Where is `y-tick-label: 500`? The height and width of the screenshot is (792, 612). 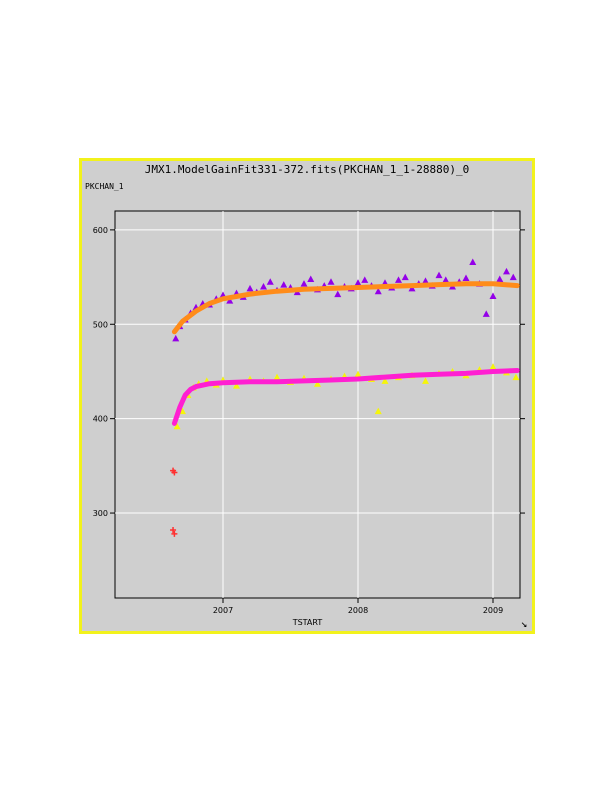 y-tick-label: 500 is located at coordinates (100, 324).